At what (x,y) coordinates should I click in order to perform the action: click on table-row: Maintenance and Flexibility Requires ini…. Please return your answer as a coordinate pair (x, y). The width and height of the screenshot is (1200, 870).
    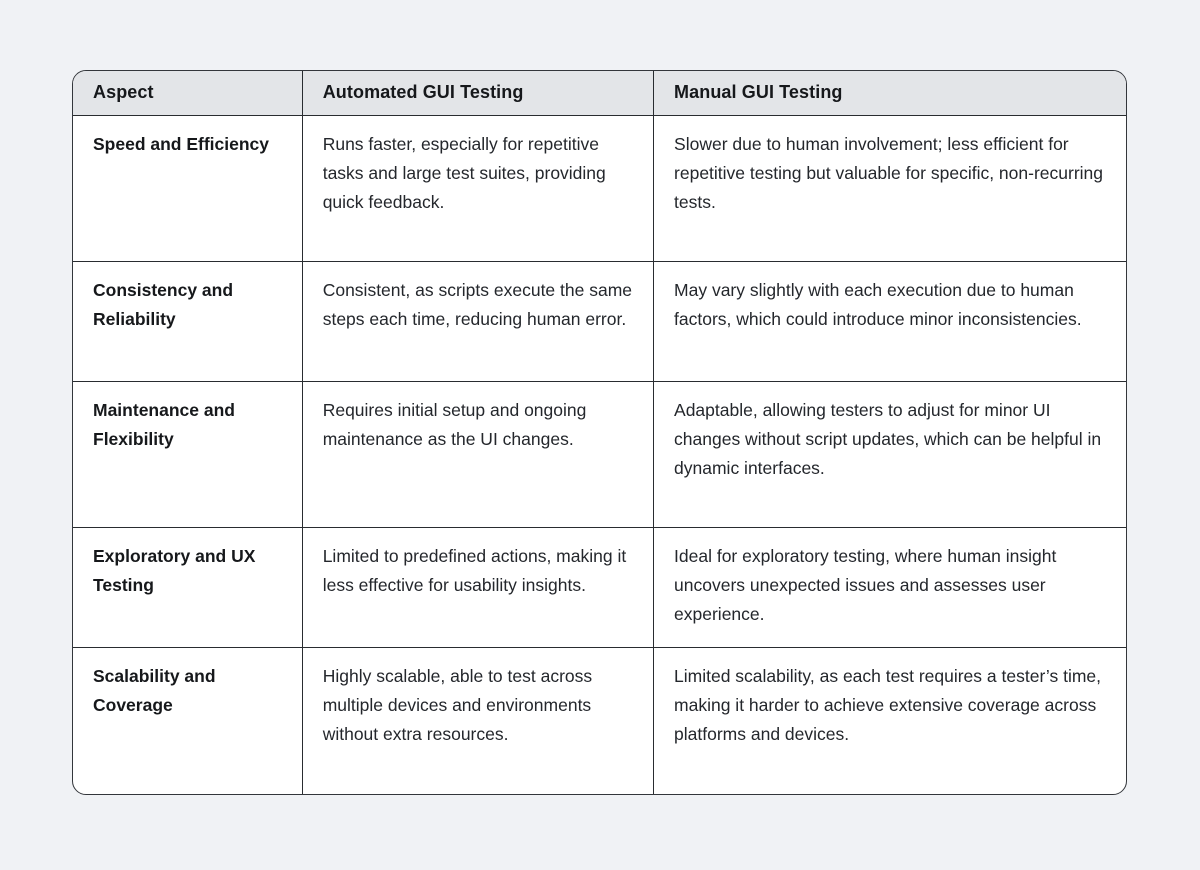
    Looking at the image, I should click on (599, 454).